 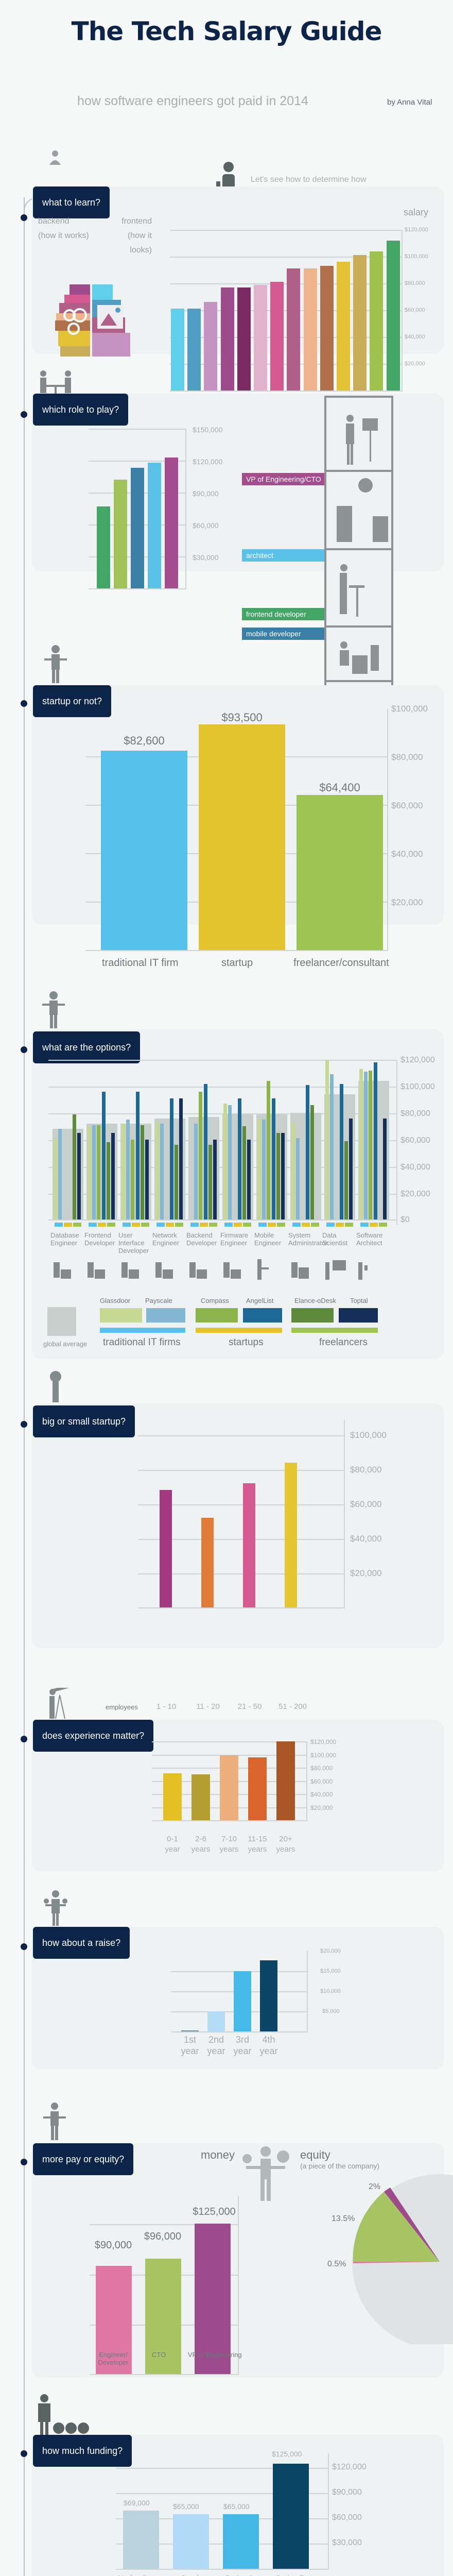 I want to click on raise-bar, so click(x=216, y=2021).